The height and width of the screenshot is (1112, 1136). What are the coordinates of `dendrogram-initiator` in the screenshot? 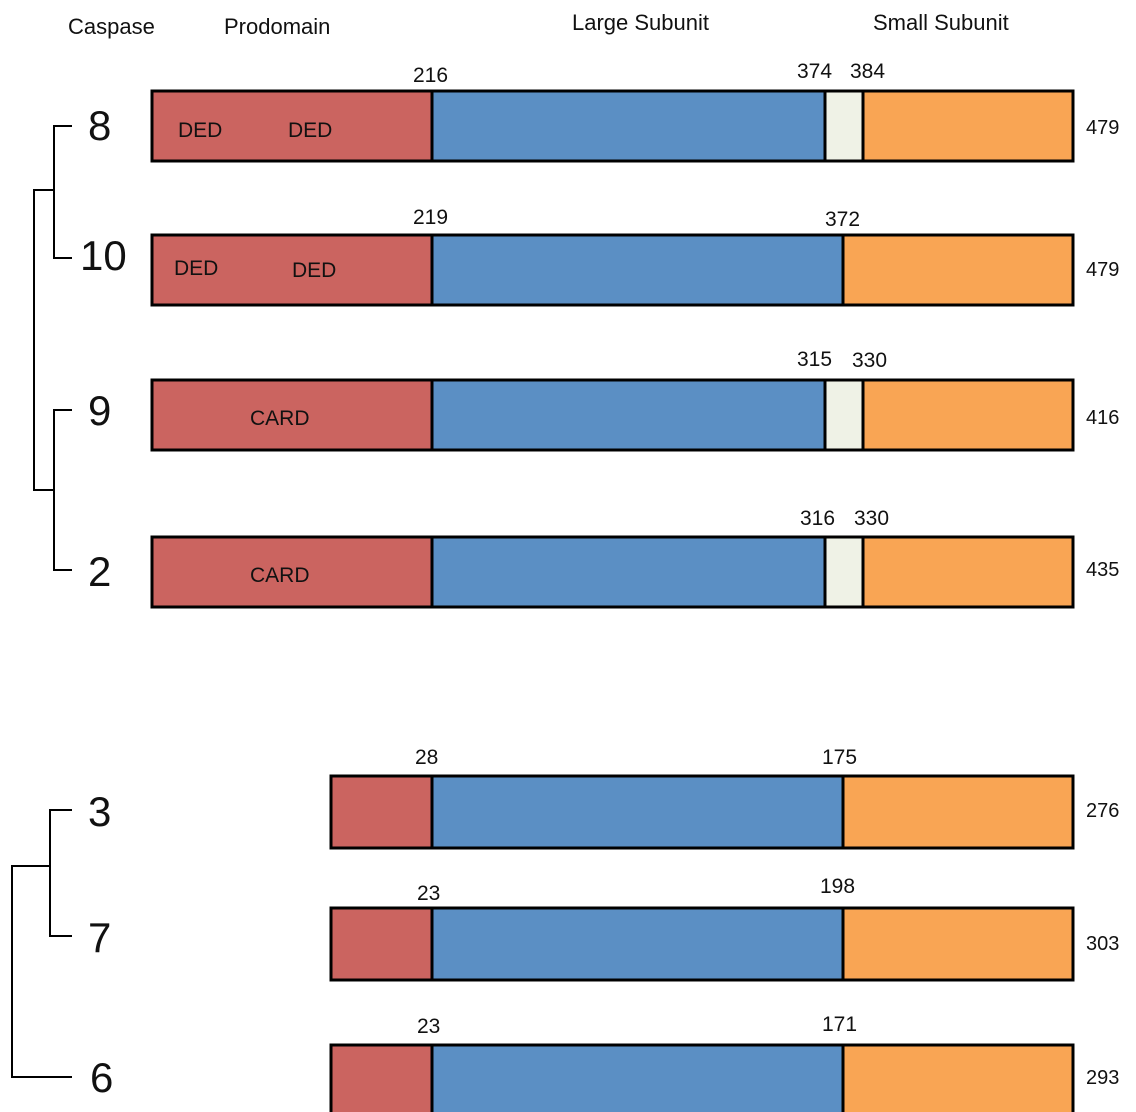 It's located at (52, 348).